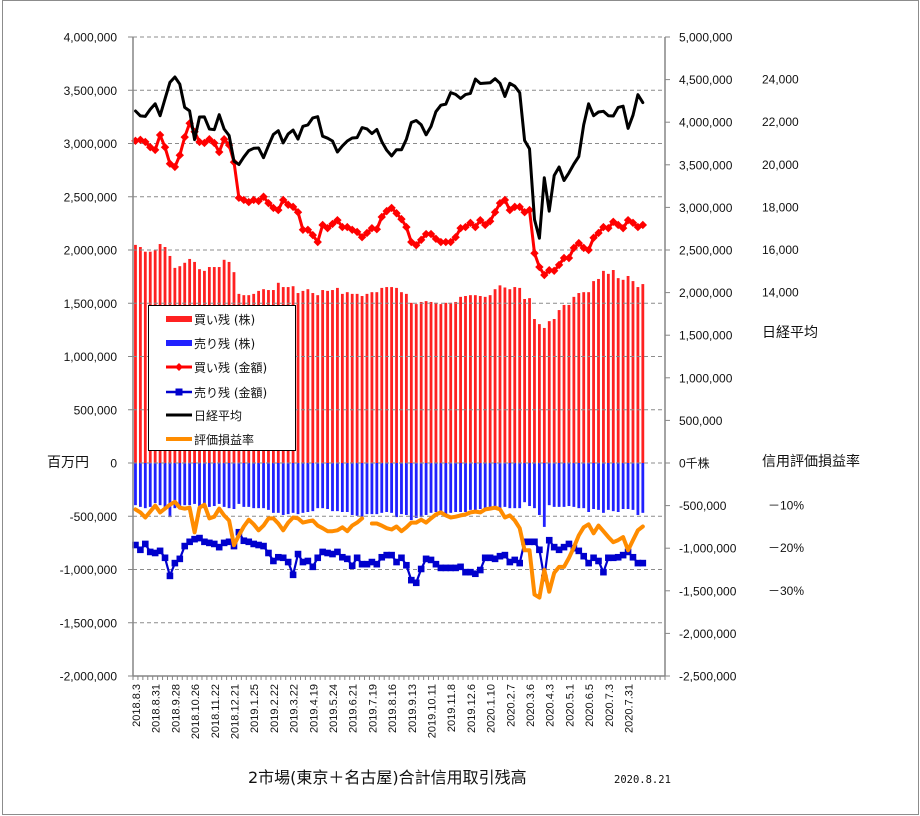  I want to click on right-axis-tick-label: -2,500,000, so click(708, 677).